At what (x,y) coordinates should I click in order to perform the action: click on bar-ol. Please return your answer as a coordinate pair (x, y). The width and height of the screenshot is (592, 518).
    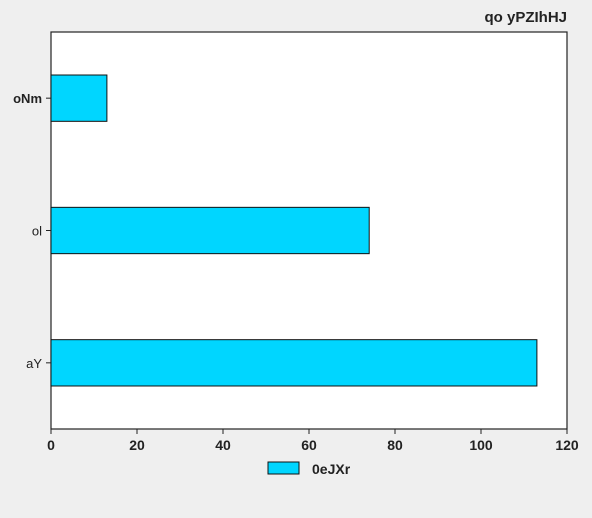
    Looking at the image, I should click on (210, 230).